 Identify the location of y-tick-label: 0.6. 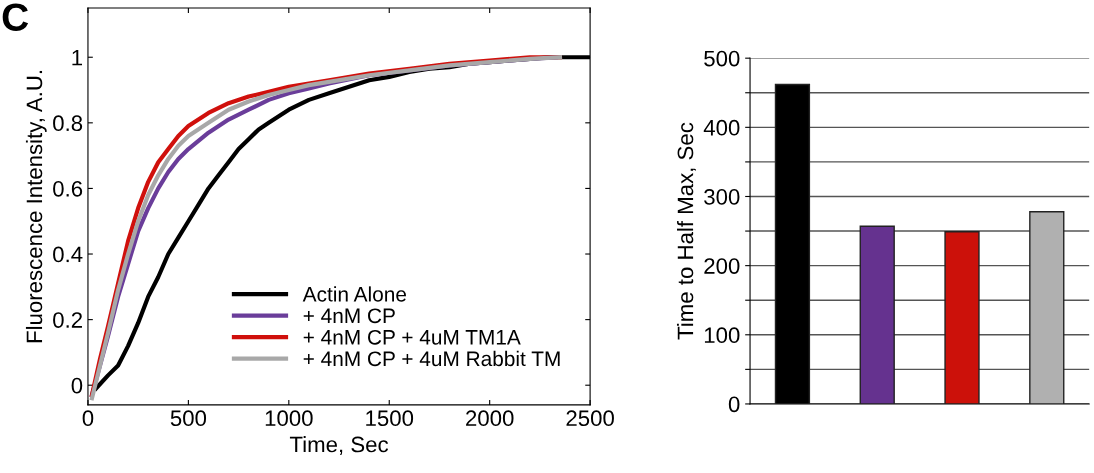
(68, 188).